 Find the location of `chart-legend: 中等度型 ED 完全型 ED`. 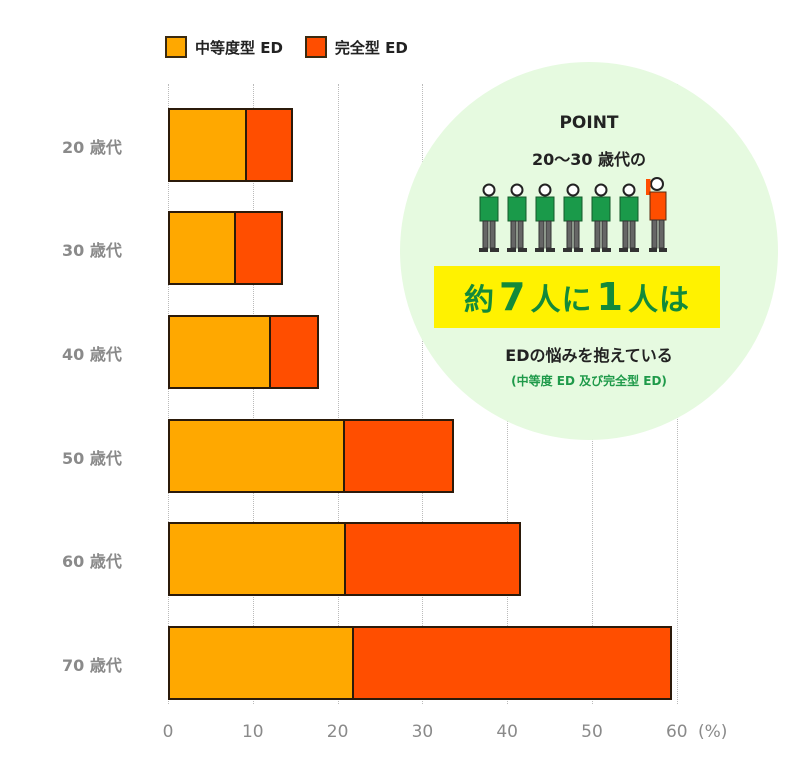

chart-legend: 中等度型 ED 完全型 ED is located at coordinates (286, 47).